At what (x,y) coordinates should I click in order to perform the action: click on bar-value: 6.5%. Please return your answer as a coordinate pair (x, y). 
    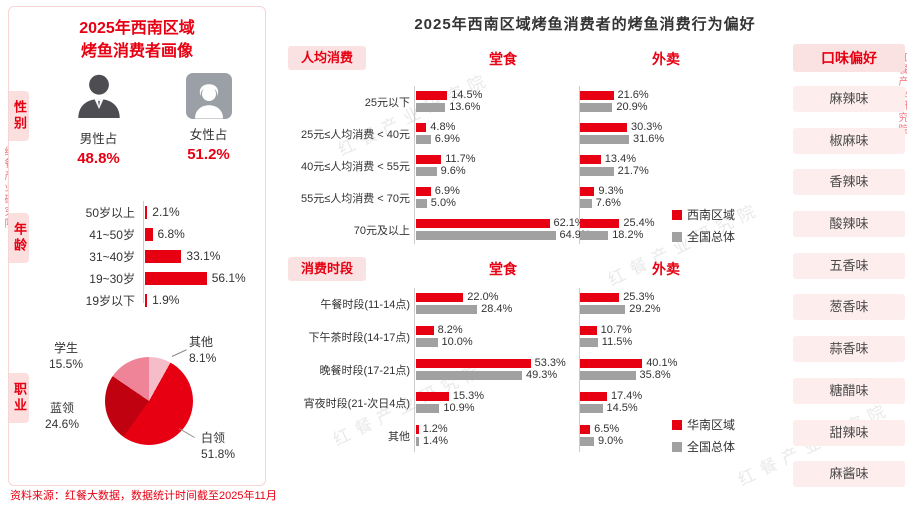
    Looking at the image, I should click on (607, 429).